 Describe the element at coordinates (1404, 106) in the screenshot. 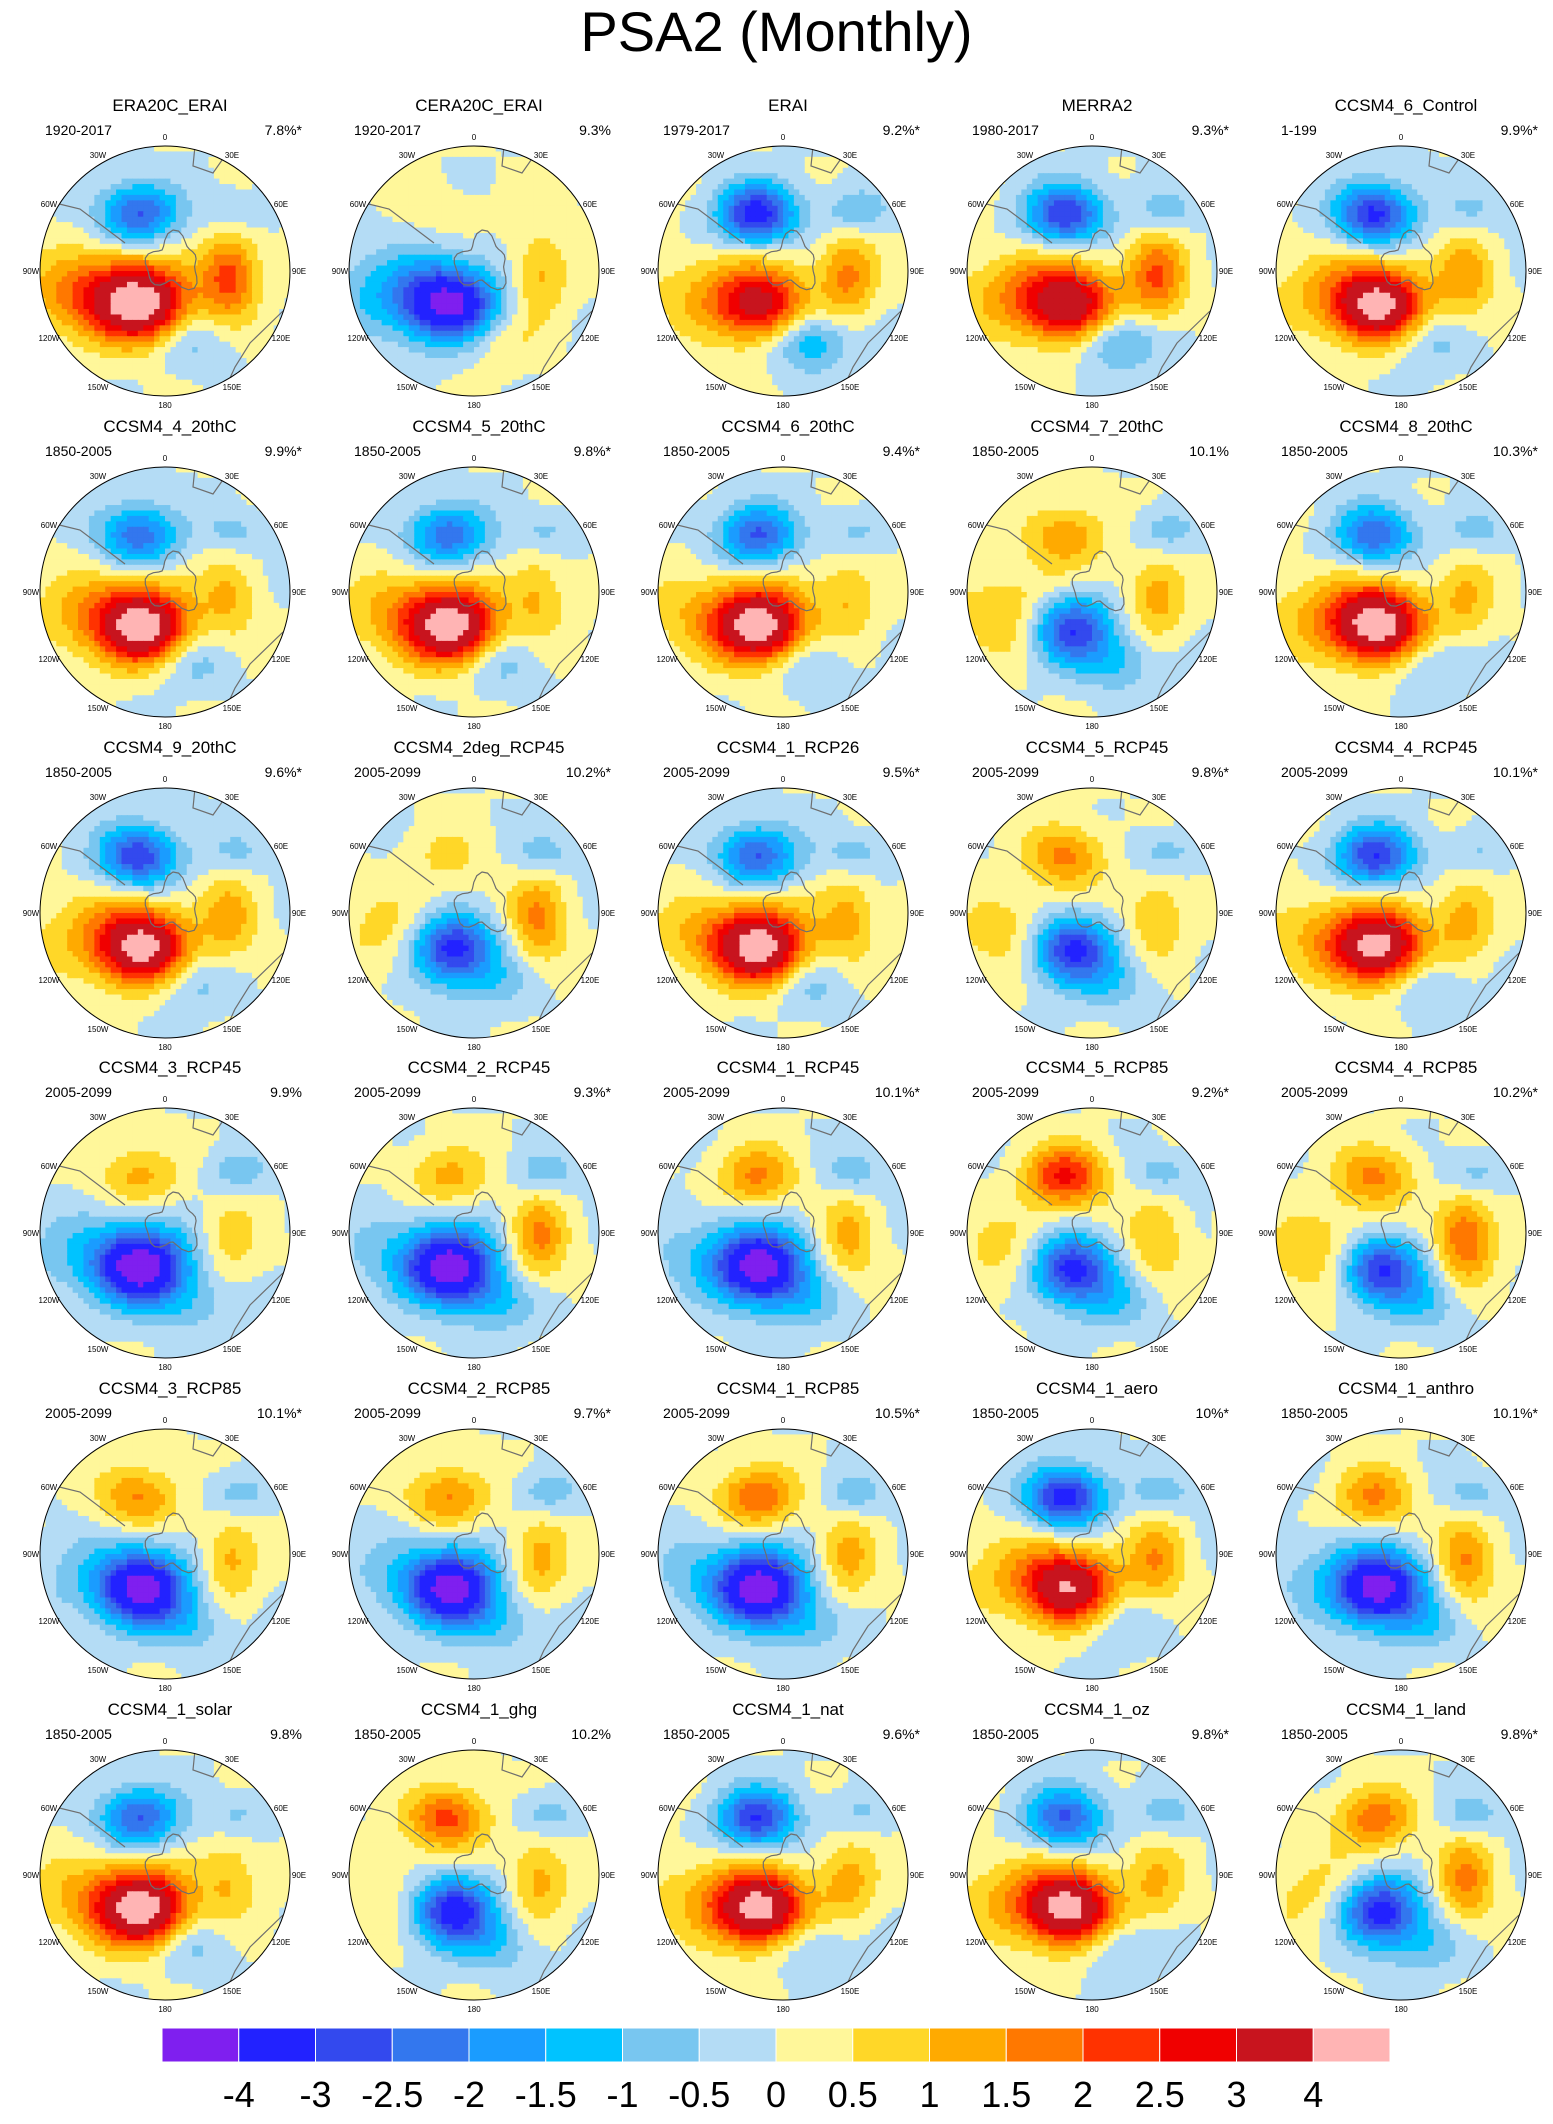

I see `panel-title: CCSM4_6_Control` at that location.